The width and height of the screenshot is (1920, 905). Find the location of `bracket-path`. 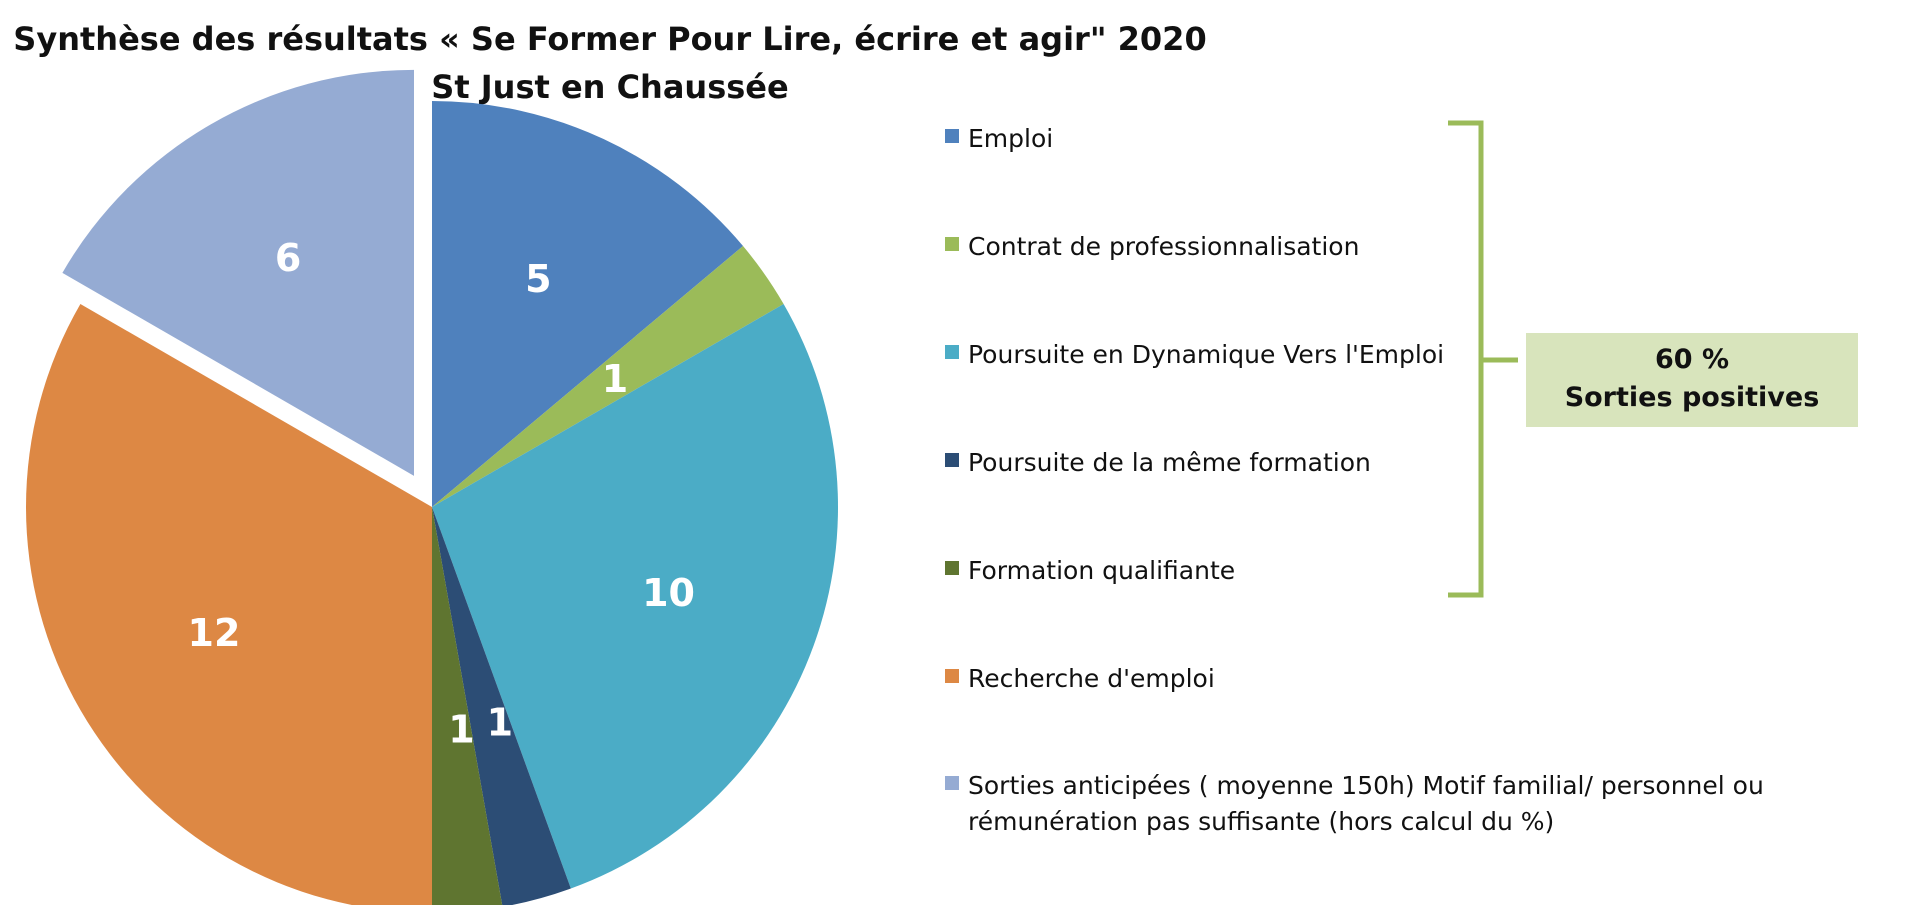

bracket-path is located at coordinates (1483, 359).